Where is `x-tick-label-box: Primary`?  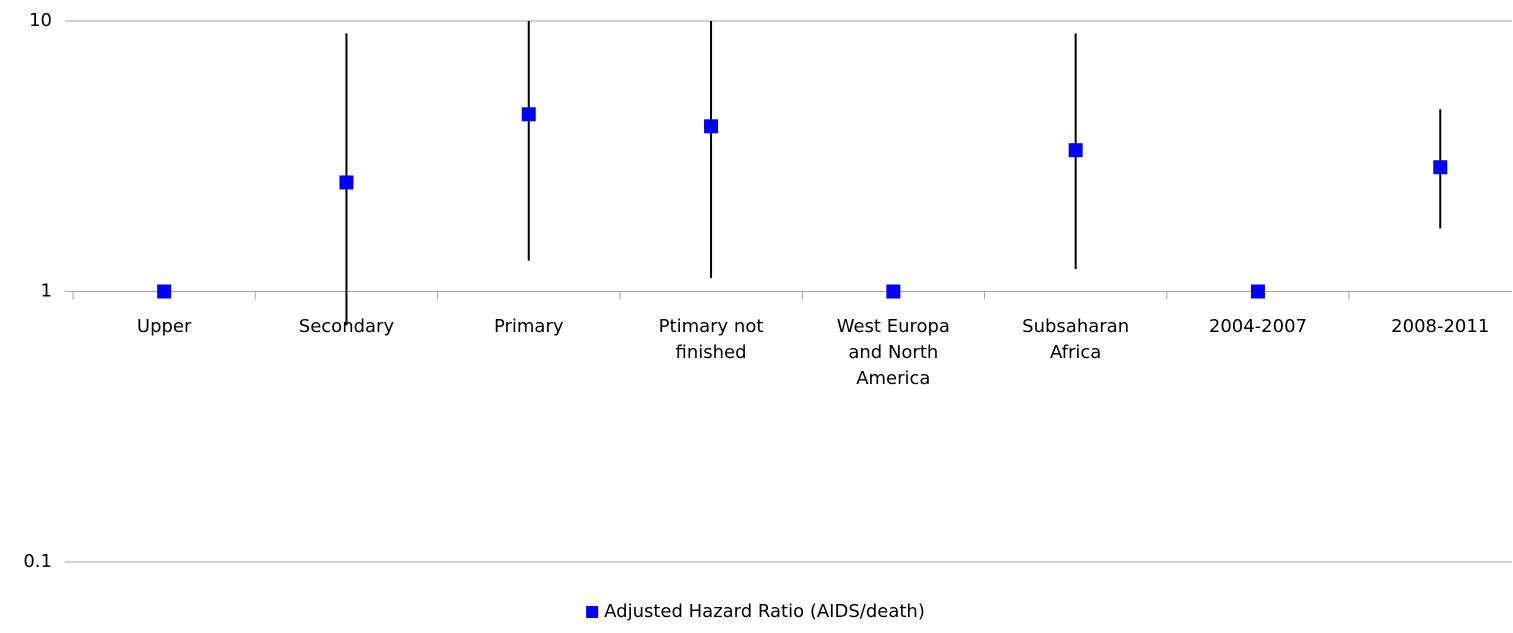
x-tick-label-box: Primary is located at coordinates (528, 326).